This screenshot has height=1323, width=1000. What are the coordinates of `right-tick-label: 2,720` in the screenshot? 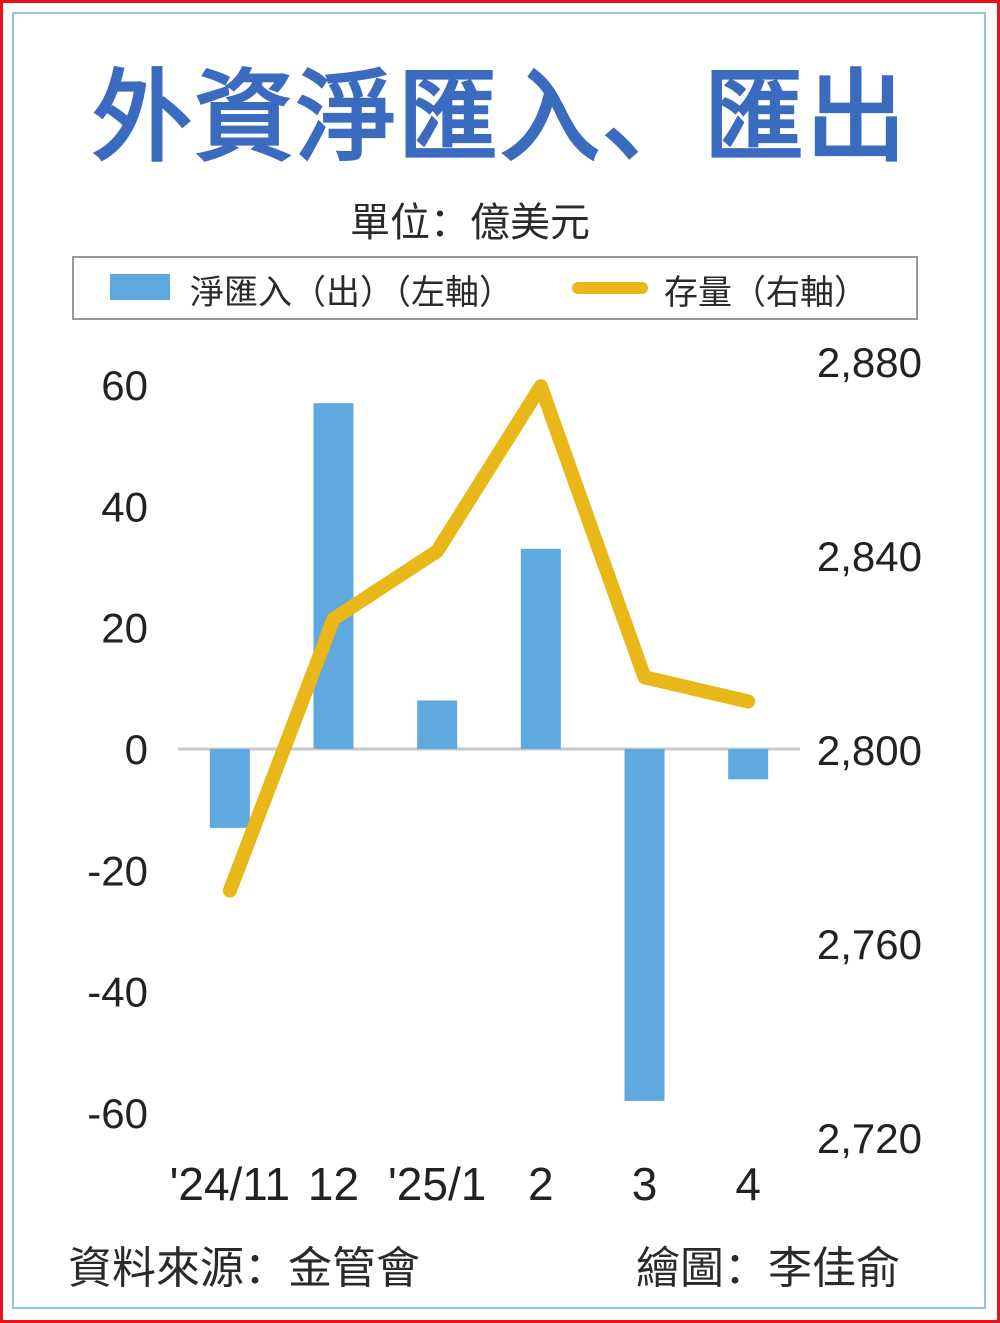 It's located at (869, 1138).